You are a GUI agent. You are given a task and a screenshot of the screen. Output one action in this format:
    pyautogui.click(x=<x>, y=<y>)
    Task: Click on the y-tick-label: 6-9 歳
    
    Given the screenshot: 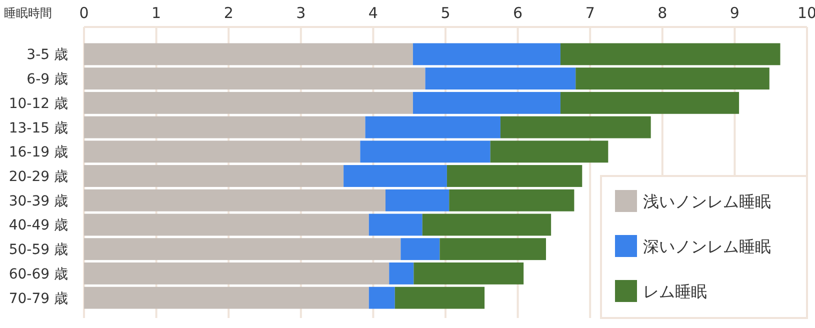 What is the action you would take?
    pyautogui.click(x=47, y=80)
    